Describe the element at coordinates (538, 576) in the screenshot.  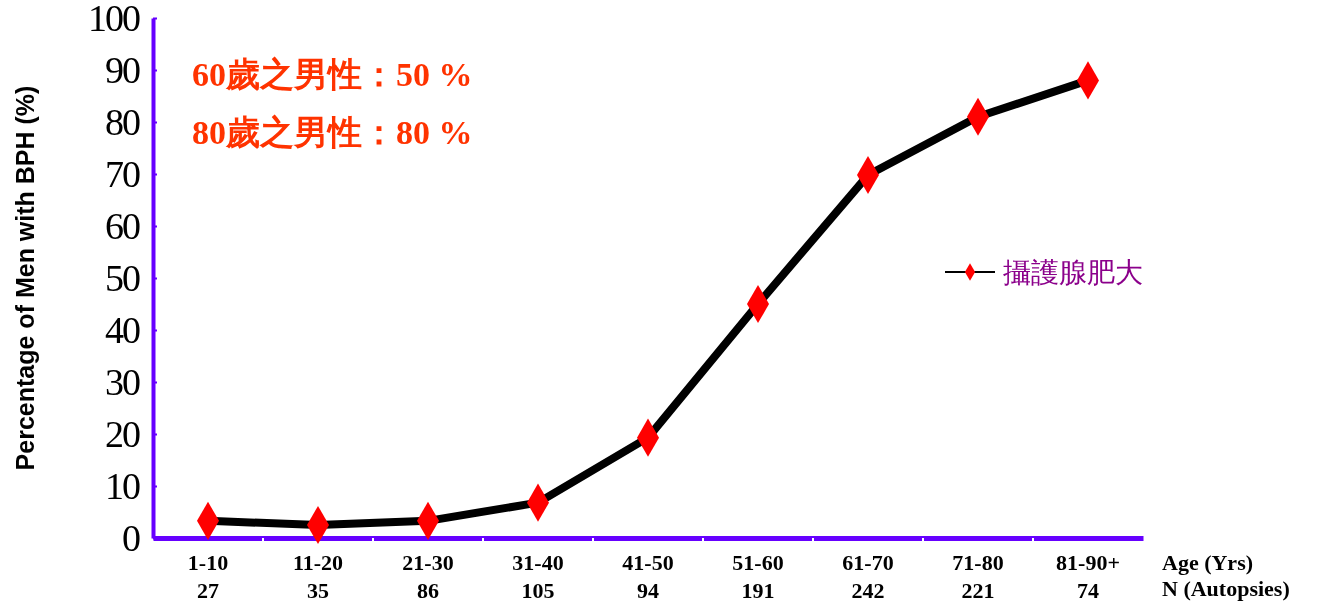
I see `x-tick-label: 31-40 105` at that location.